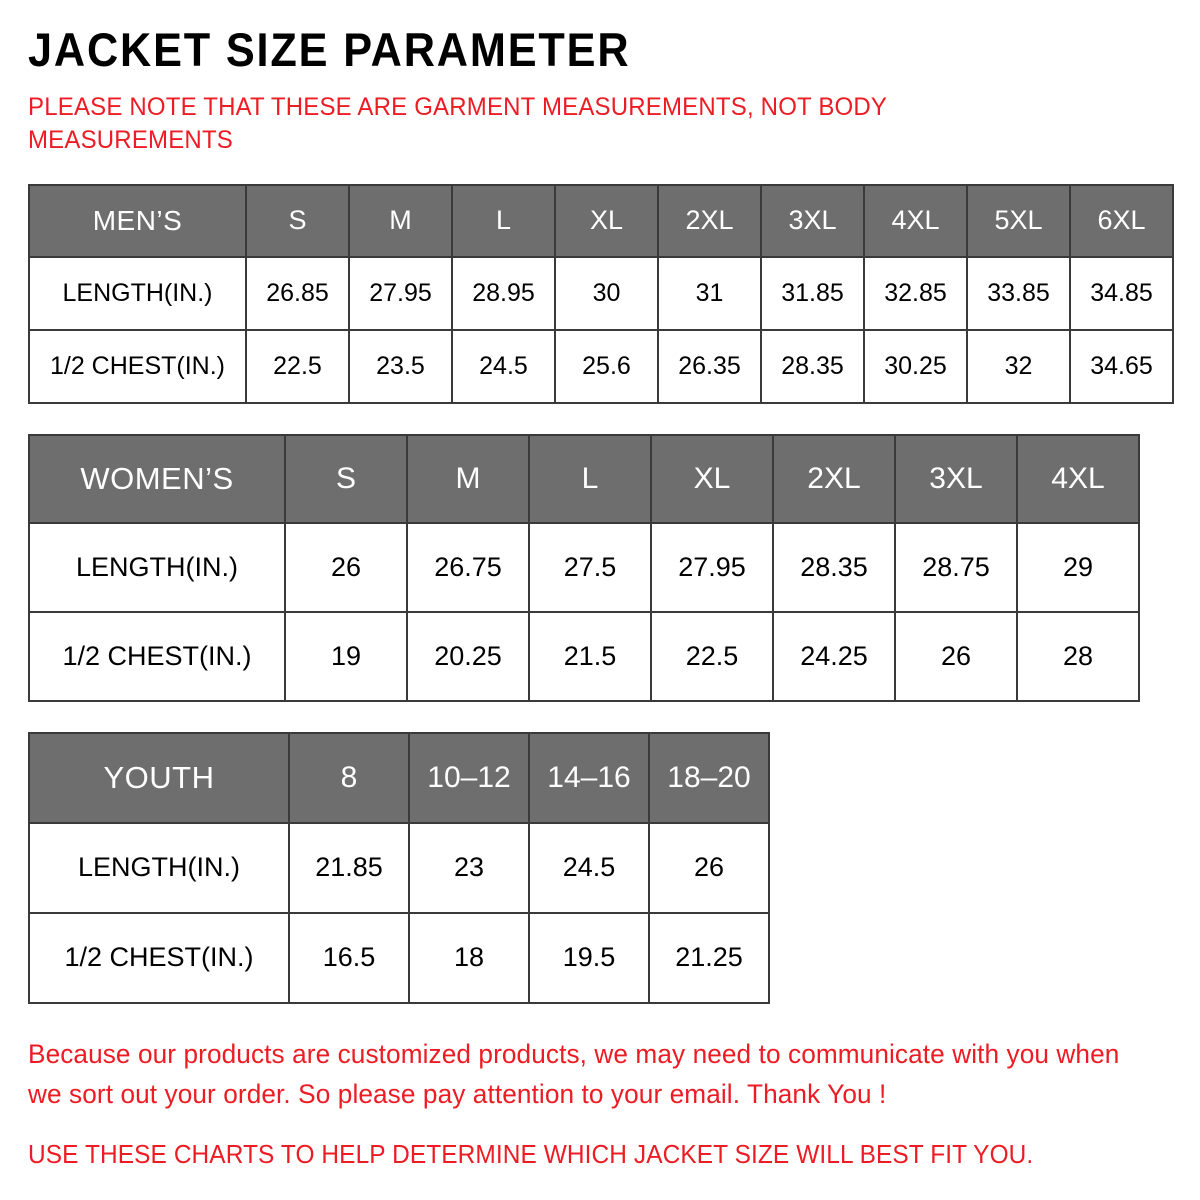 Image resolution: width=1200 pixels, height=1200 pixels. What do you see at coordinates (915, 220) in the screenshot?
I see `mens-col-4xl: 4XL` at bounding box center [915, 220].